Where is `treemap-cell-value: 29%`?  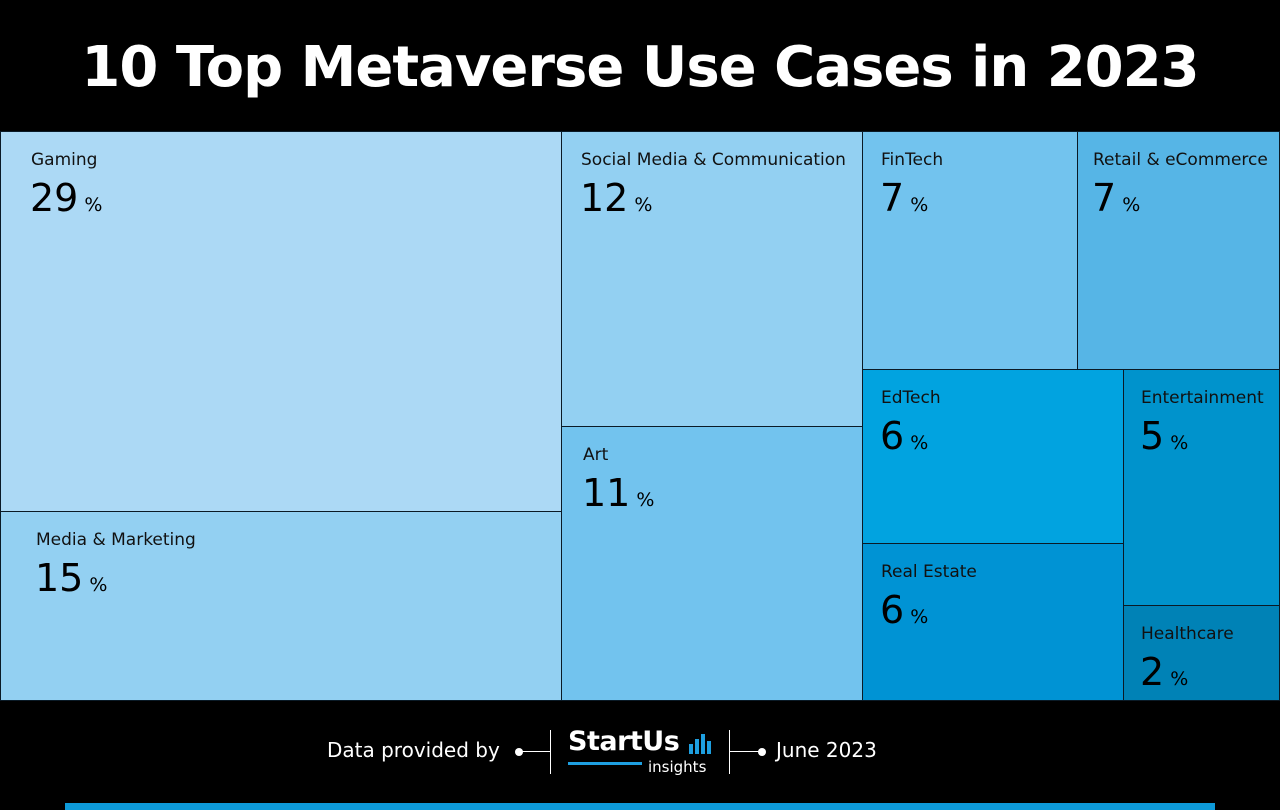 treemap-cell-value: 29% is located at coordinates (66, 198).